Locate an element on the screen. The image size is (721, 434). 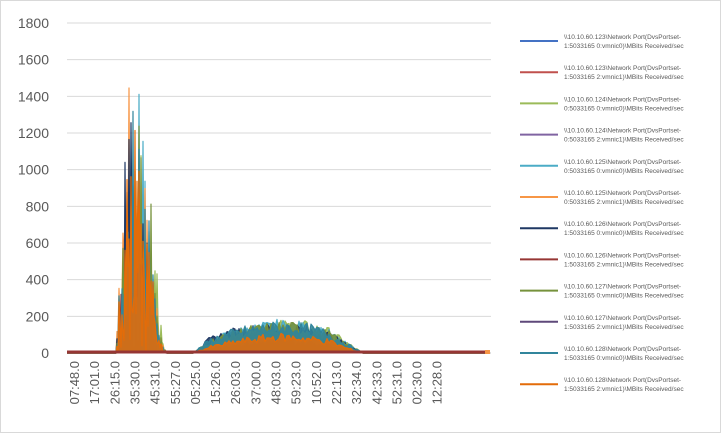
x-tick-label: 52:31.0 is located at coordinates (396, 382).